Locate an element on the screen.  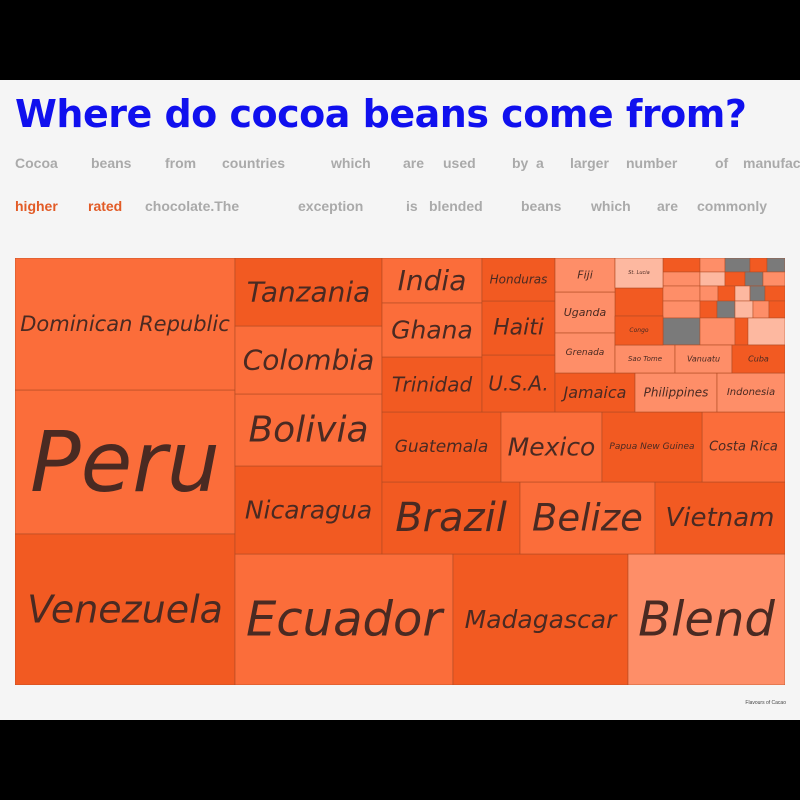
treemap-tile-colombia is located at coordinates (308, 360).